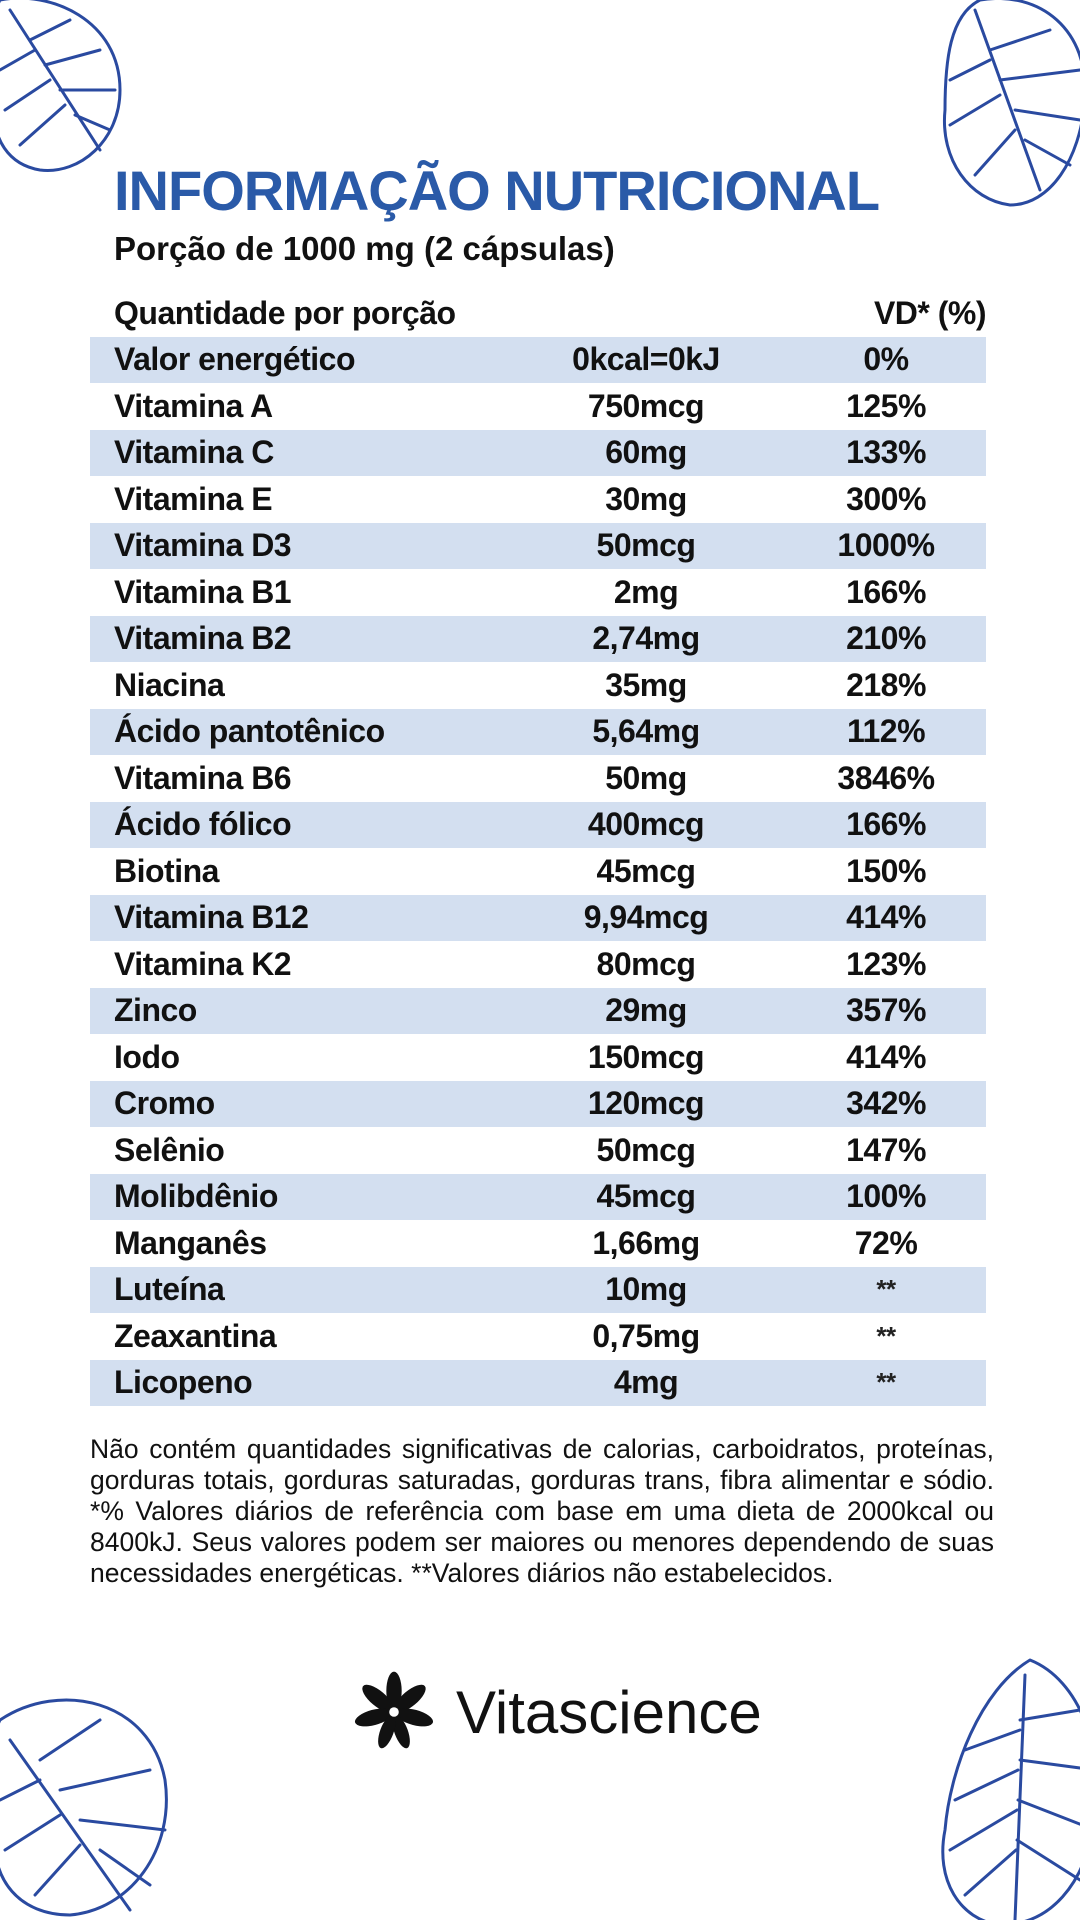  Describe the element at coordinates (538, 1057) in the screenshot. I see `table-row: Iodo 150mcg 414%` at that location.